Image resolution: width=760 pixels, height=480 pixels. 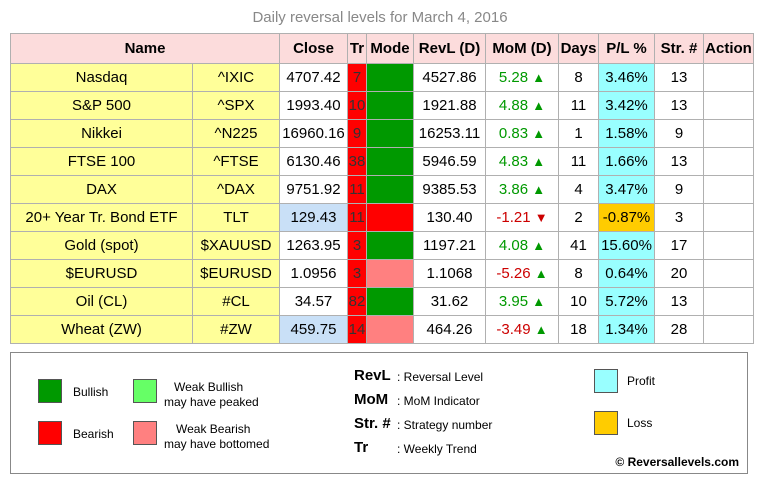 What do you see at coordinates (626, 273) in the screenshot?
I see `row-pl: 0.64%` at bounding box center [626, 273].